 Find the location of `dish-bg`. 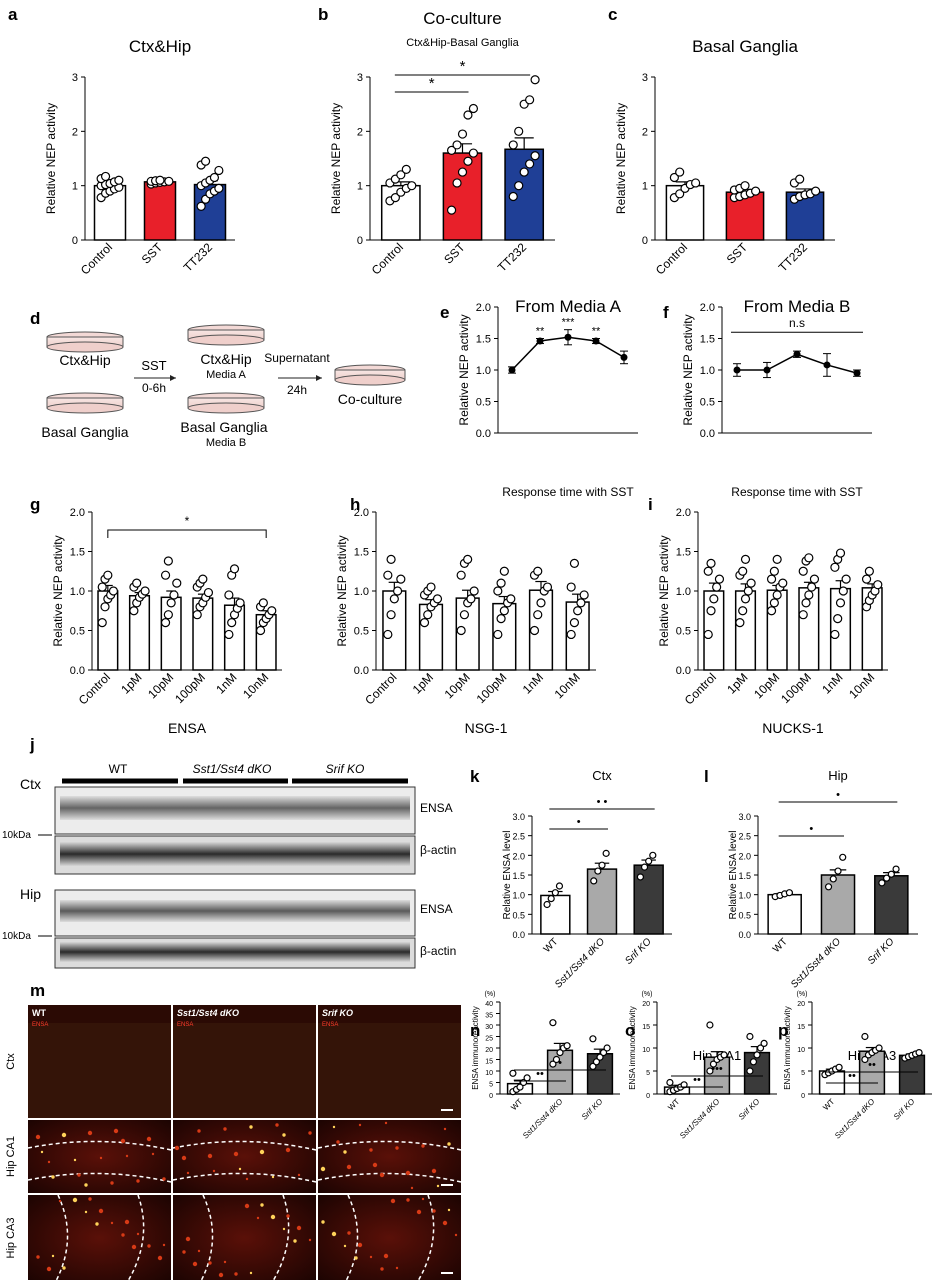

dish-bg is located at coordinates (85, 403).